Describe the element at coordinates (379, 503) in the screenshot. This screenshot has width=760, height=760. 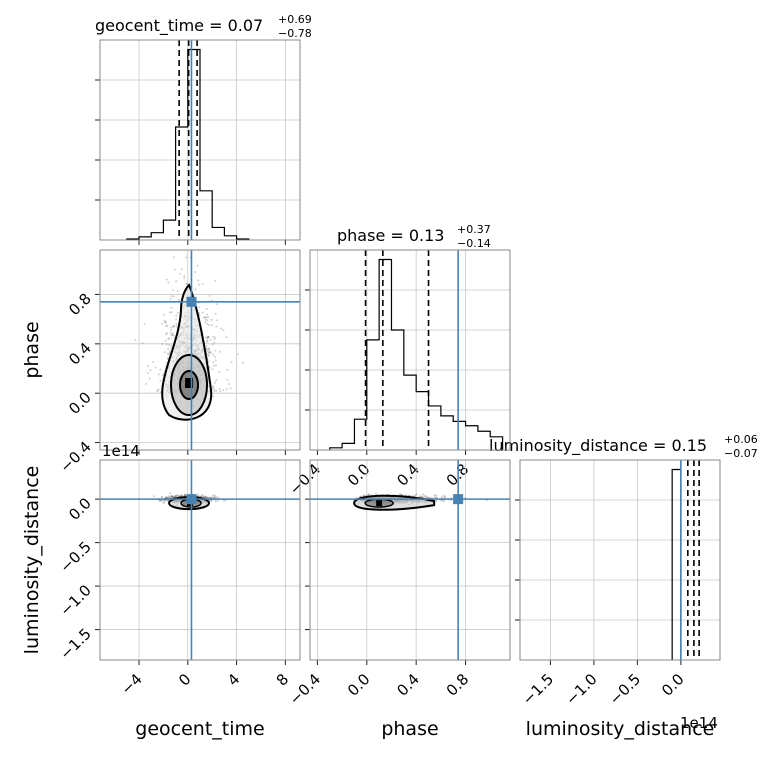
I see `density-peak` at that location.